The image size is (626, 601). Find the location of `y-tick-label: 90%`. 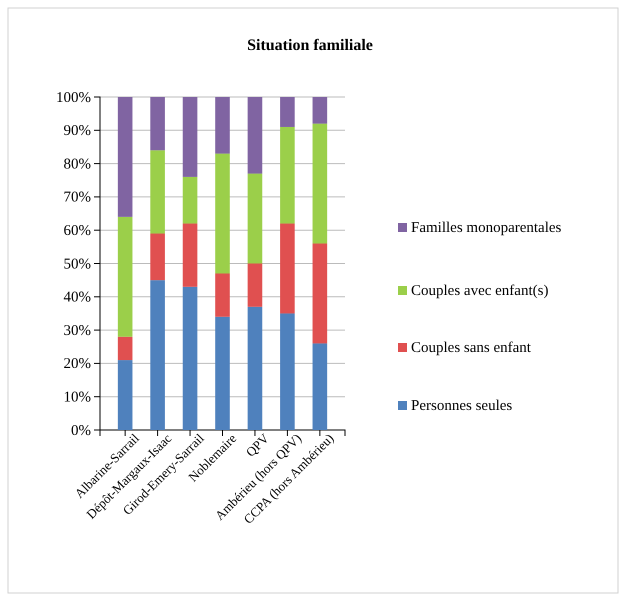

y-tick-label: 90% is located at coordinates (77, 131).